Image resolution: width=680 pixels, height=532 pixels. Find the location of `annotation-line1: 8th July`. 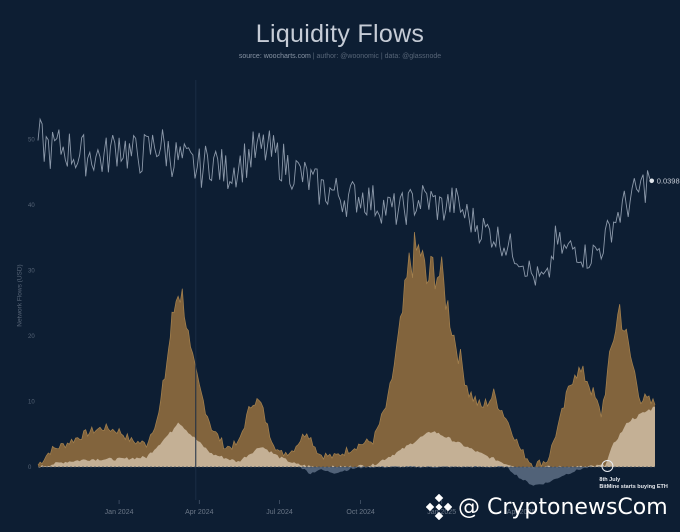

annotation-line1: 8th July is located at coordinates (610, 480).